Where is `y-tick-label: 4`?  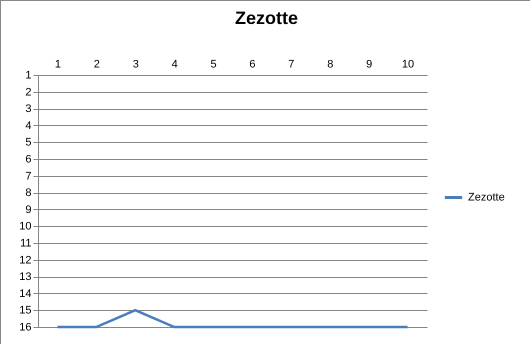 y-tick-label: 4 is located at coordinates (28, 126).